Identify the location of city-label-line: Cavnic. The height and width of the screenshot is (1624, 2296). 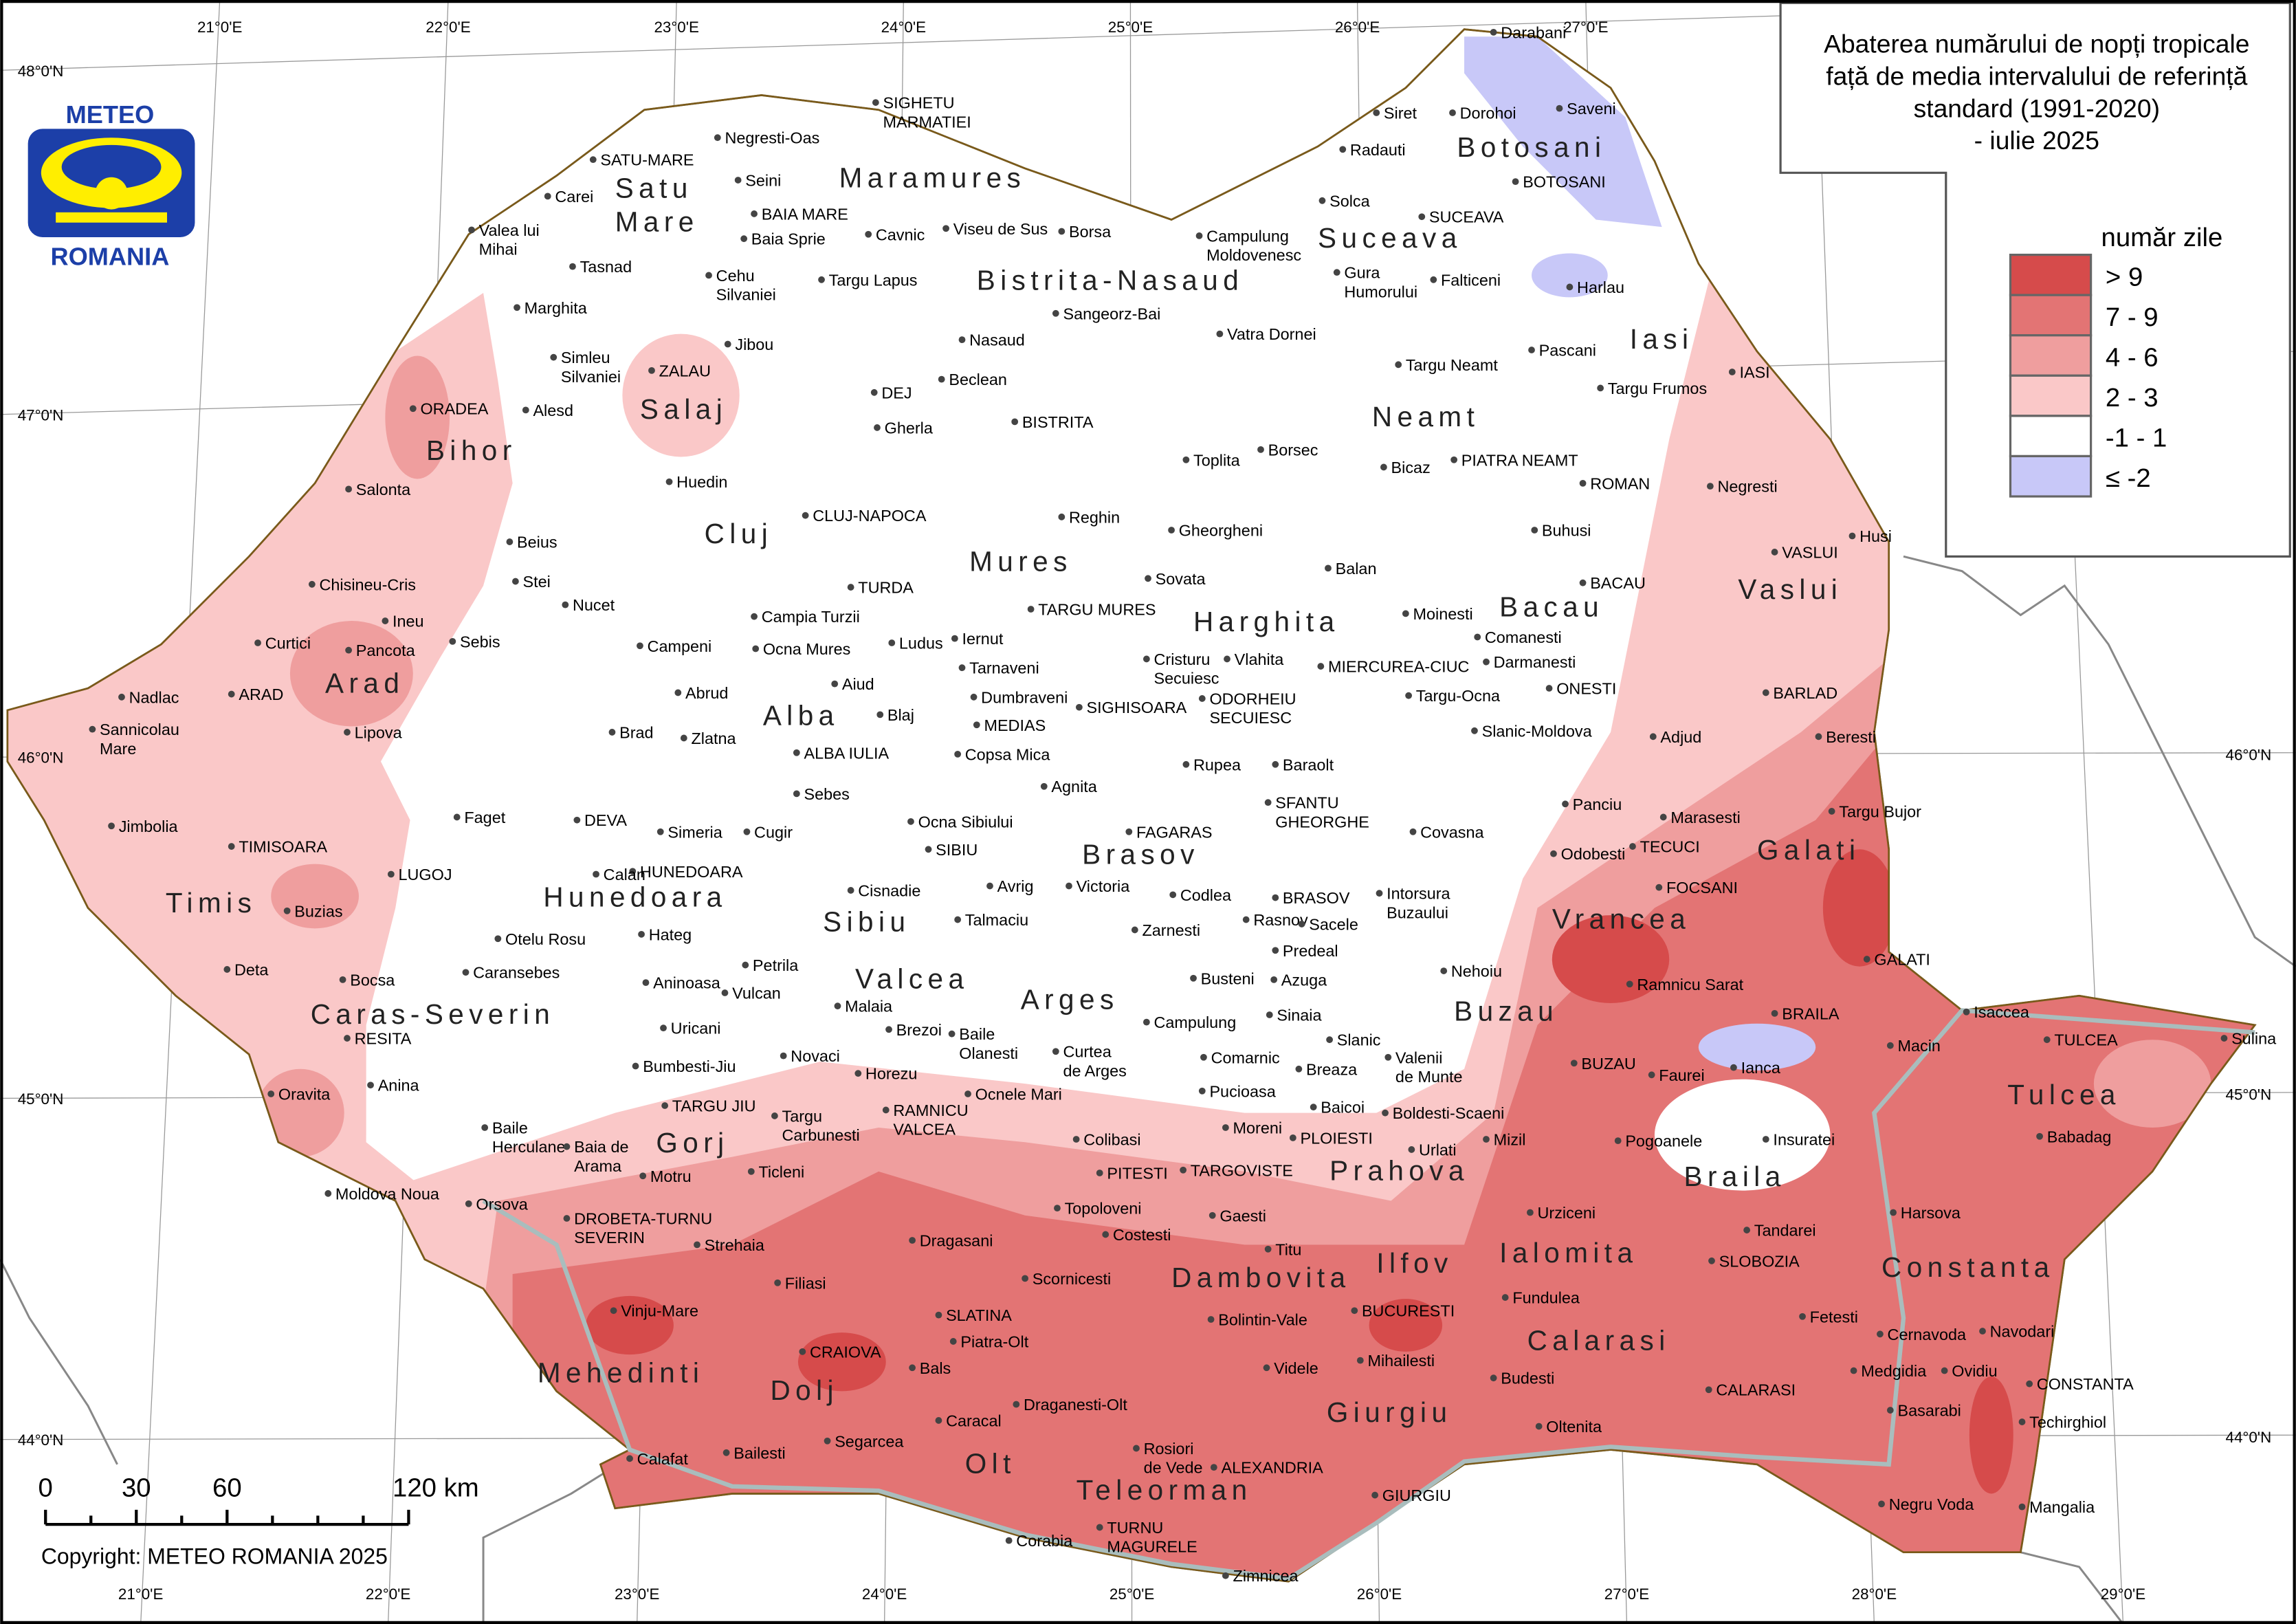
(900, 234).